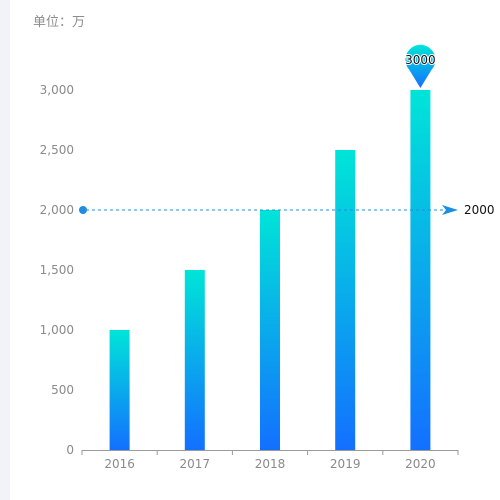 The height and width of the screenshot is (500, 500). What do you see at coordinates (5, 250) in the screenshot?
I see `left-panel-edge` at bounding box center [5, 250].